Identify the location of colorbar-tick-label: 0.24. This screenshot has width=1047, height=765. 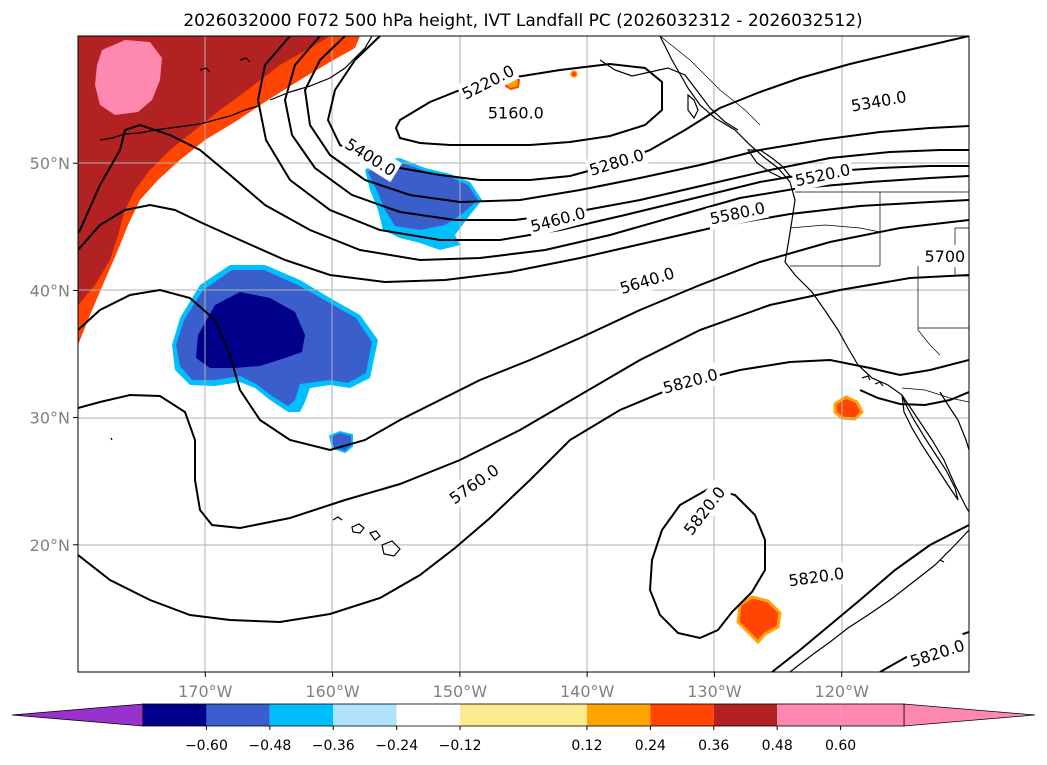
(650, 746).